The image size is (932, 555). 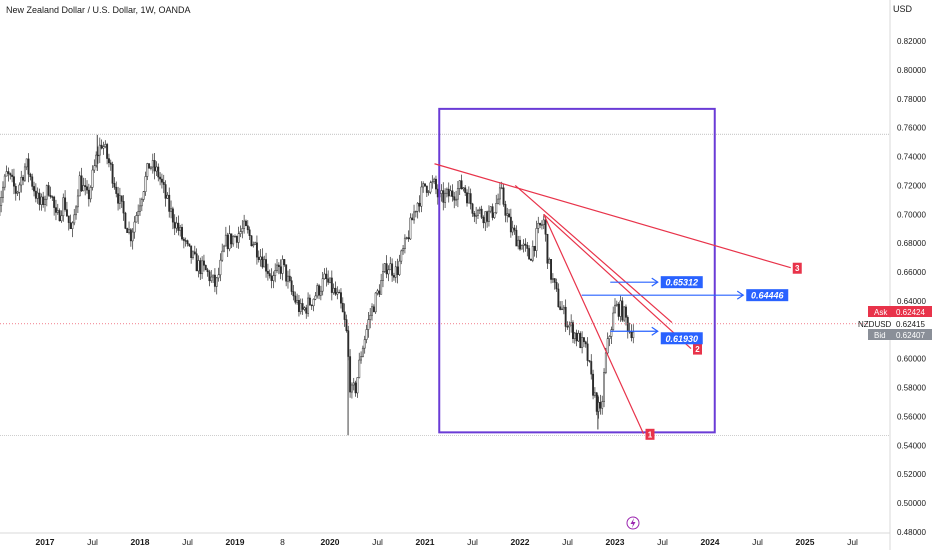 What do you see at coordinates (911, 185) in the screenshot?
I see `y-tick-label: 0.72000` at bounding box center [911, 185].